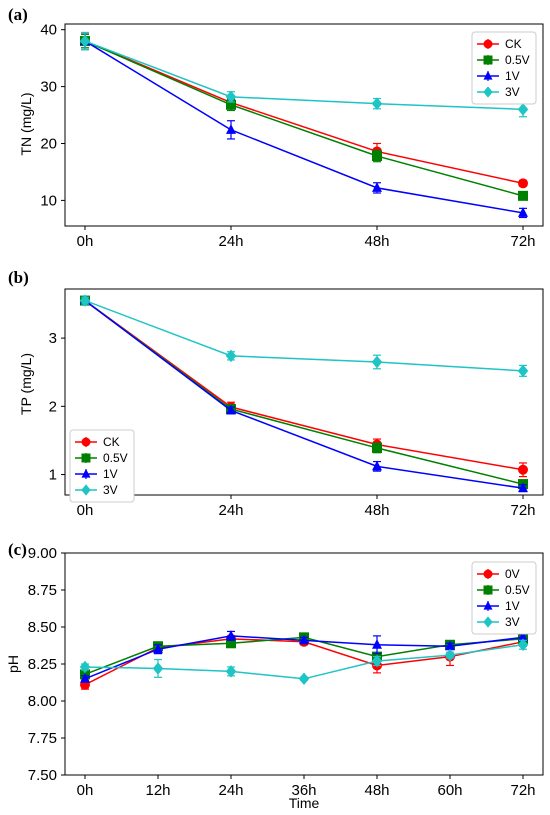 This screenshot has width=550, height=815. Describe the element at coordinates (18, 277) in the screenshot. I see `panel-label-b: (b)` at that location.